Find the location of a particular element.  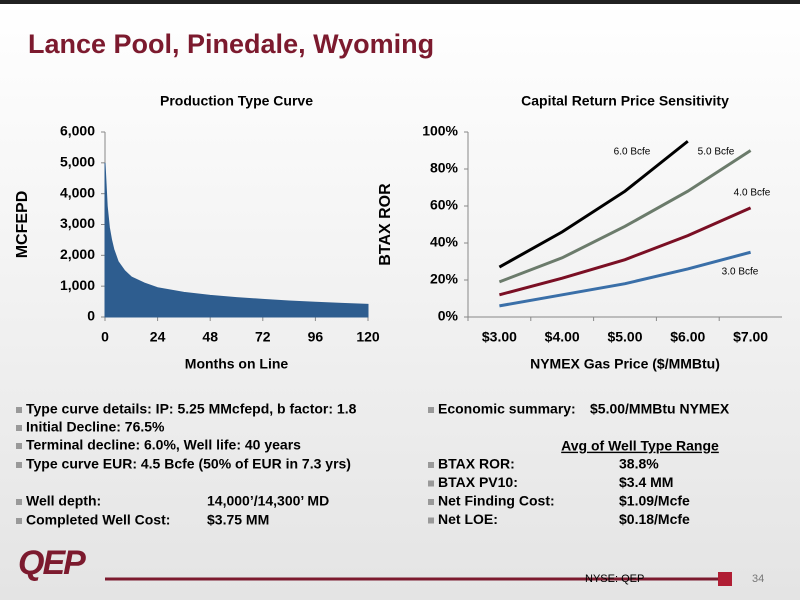

x-tick-label: 48 is located at coordinates (210, 337).